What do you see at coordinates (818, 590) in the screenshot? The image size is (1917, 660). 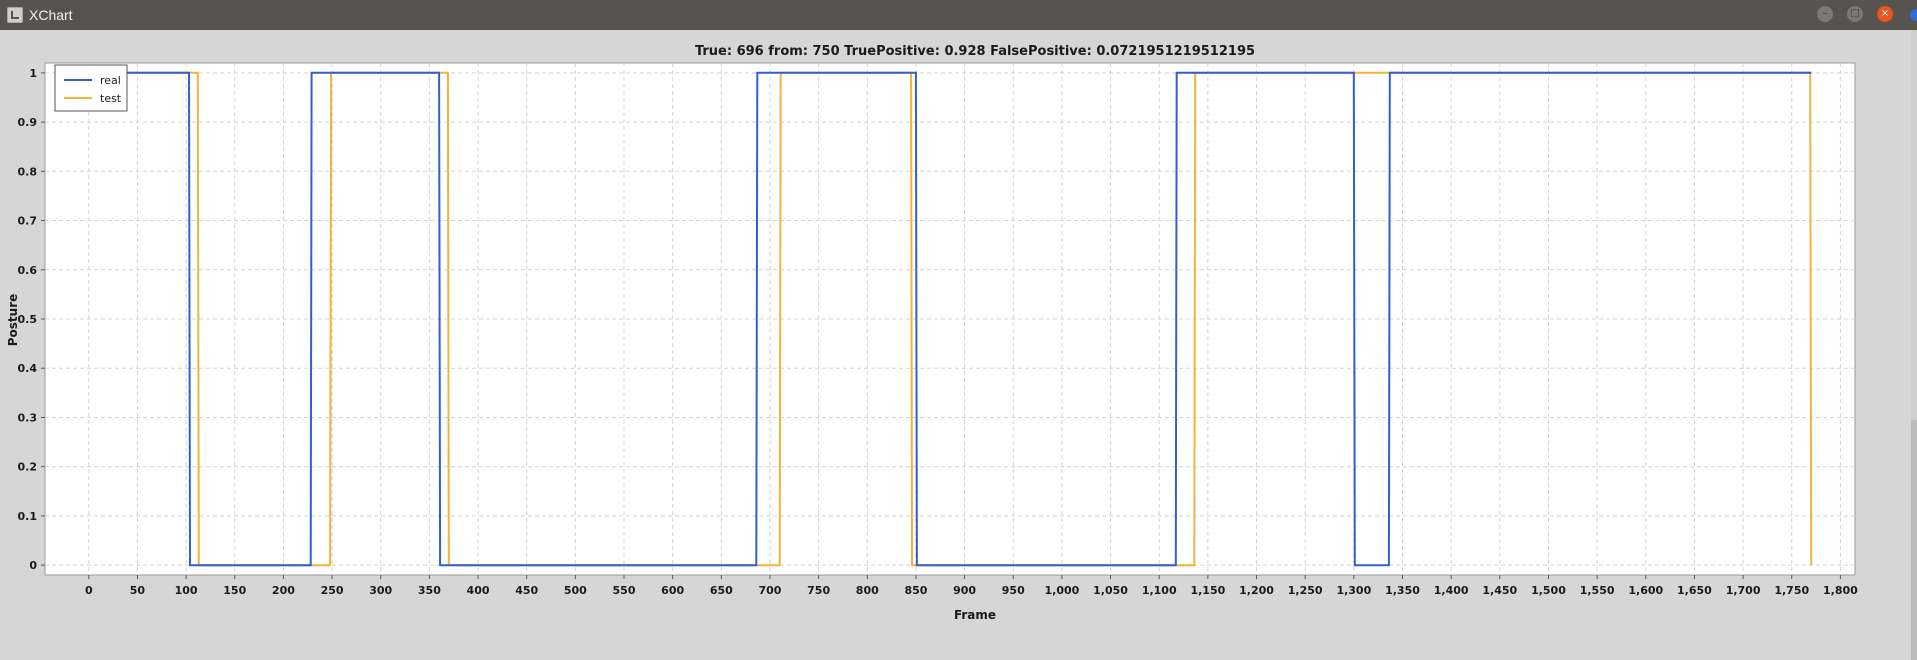 I see `x-tick-label: 750` at bounding box center [818, 590].